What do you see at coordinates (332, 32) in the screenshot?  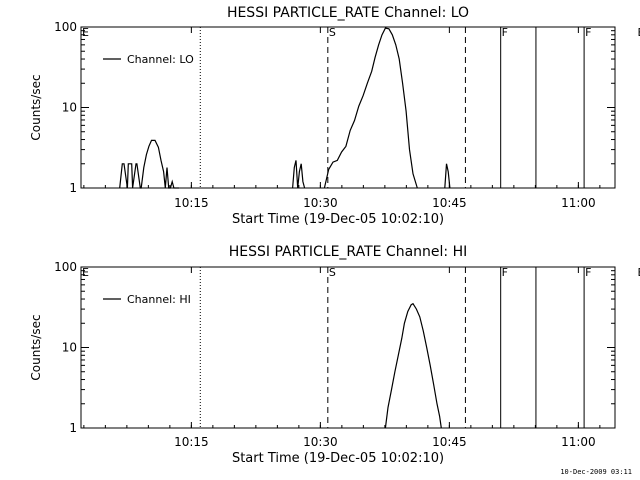 I see `lo-event-marker-label: S` at bounding box center [332, 32].